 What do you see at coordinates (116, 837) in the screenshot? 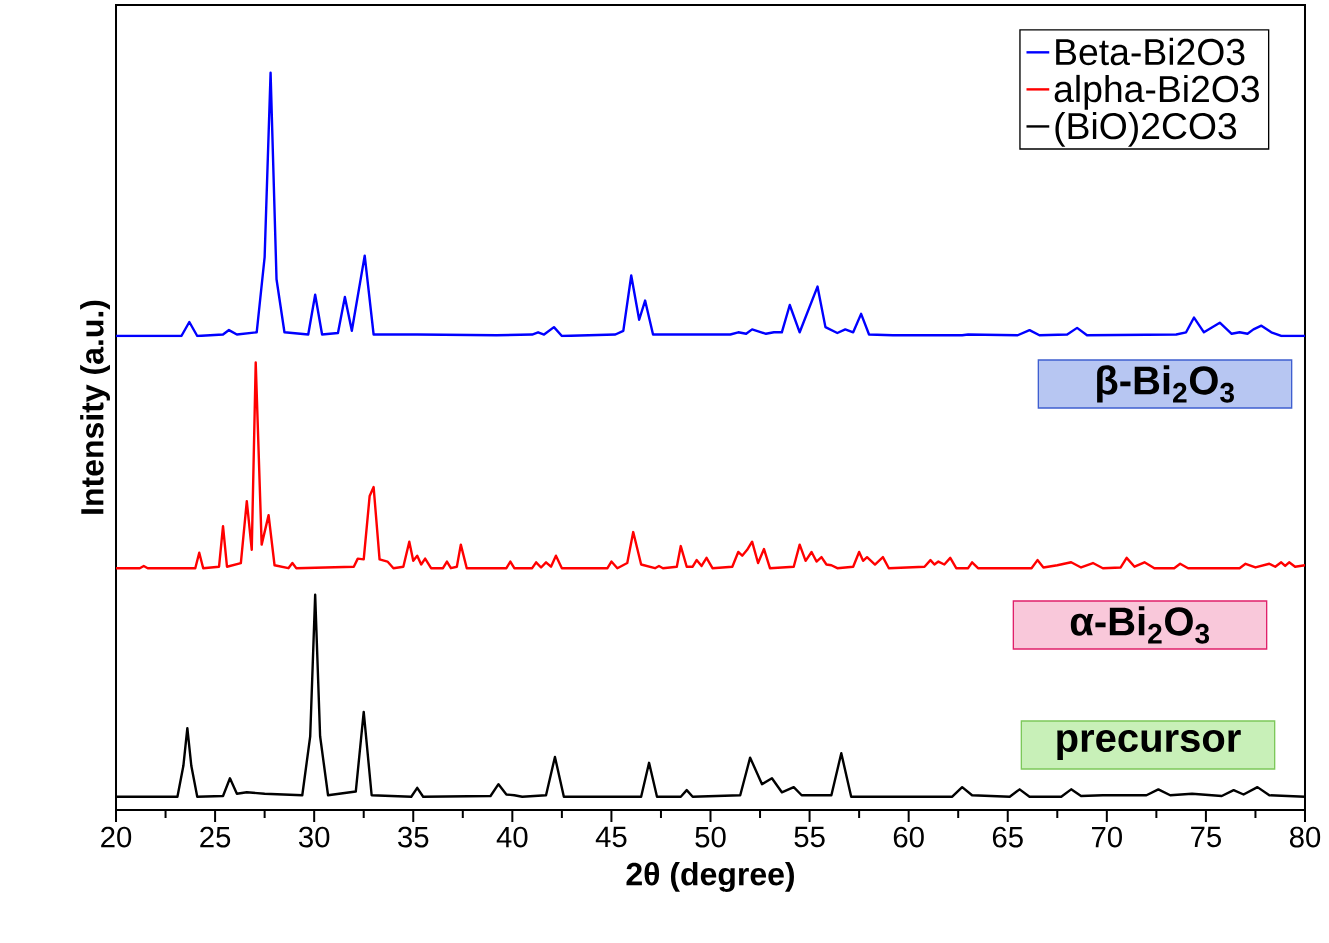
I see `x-tick-label: 20` at bounding box center [116, 837].